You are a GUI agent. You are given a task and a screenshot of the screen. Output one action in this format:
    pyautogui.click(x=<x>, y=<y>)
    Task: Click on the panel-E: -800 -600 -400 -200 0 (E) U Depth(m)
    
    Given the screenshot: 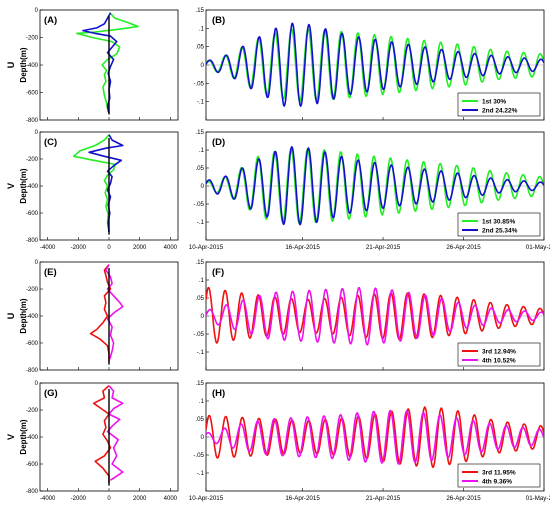 What is the action you would take?
    pyautogui.click(x=92, y=317)
    